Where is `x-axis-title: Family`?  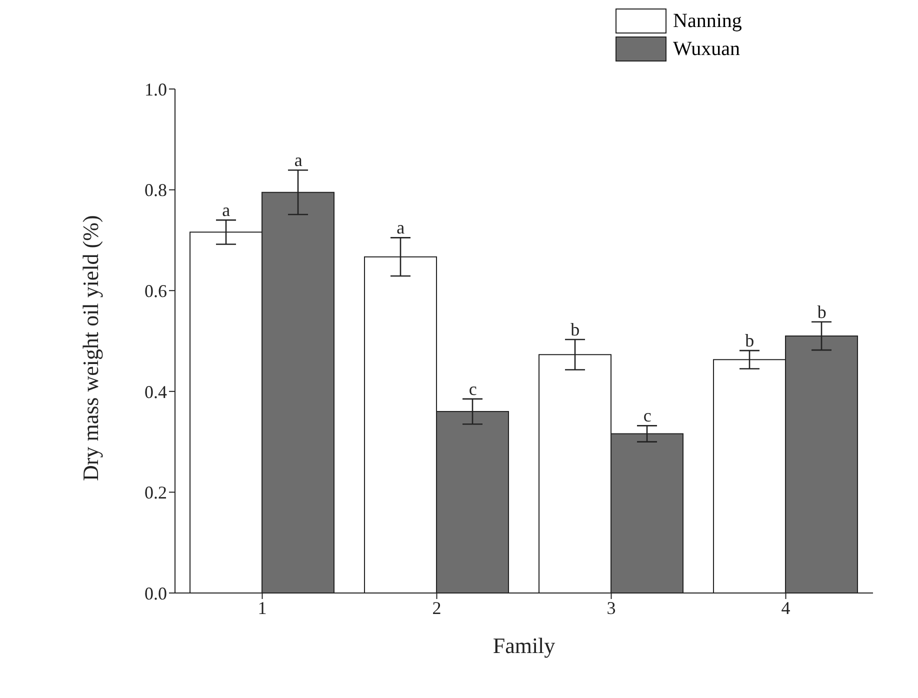
x-axis-title: Family is located at coordinates (524, 645).